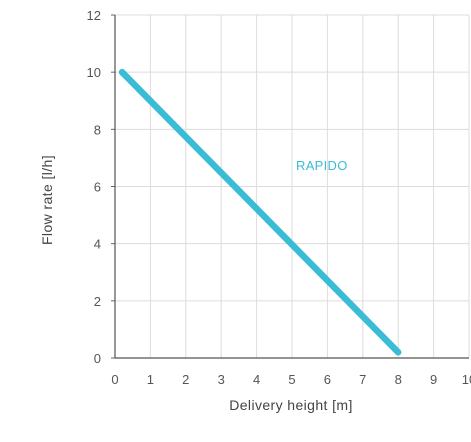 Image resolution: width=471 pixels, height=442 pixels. I want to click on x-tick-label: 5, so click(291, 379).